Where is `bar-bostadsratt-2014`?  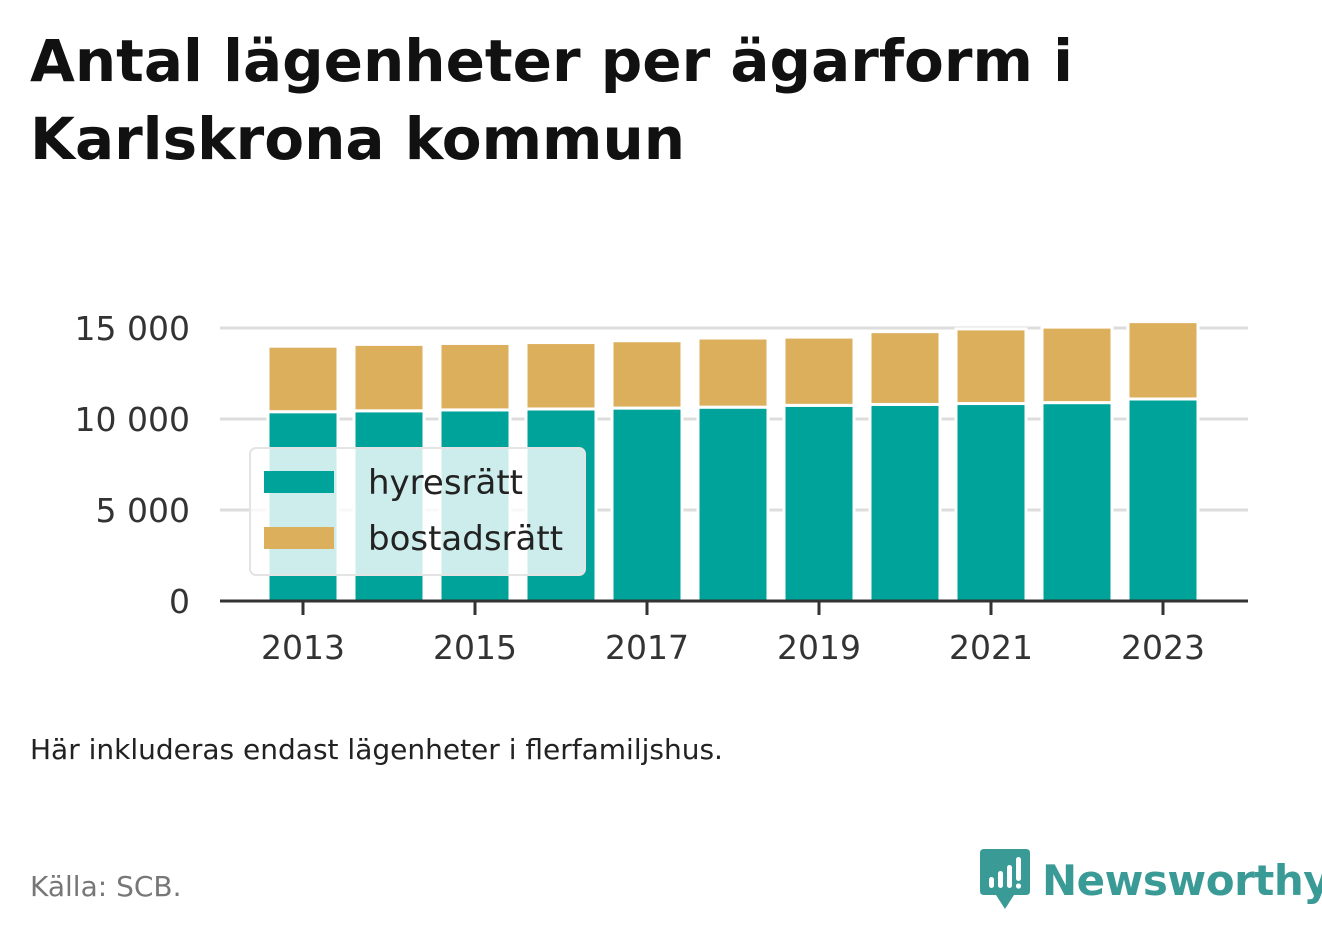
bar-bostadsratt-2014 is located at coordinates (389, 377).